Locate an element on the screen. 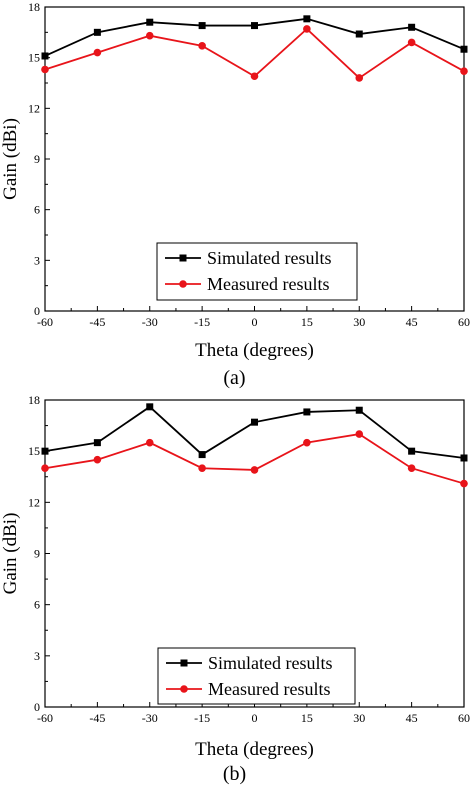  panel-caption: (a) is located at coordinates (234, 378).